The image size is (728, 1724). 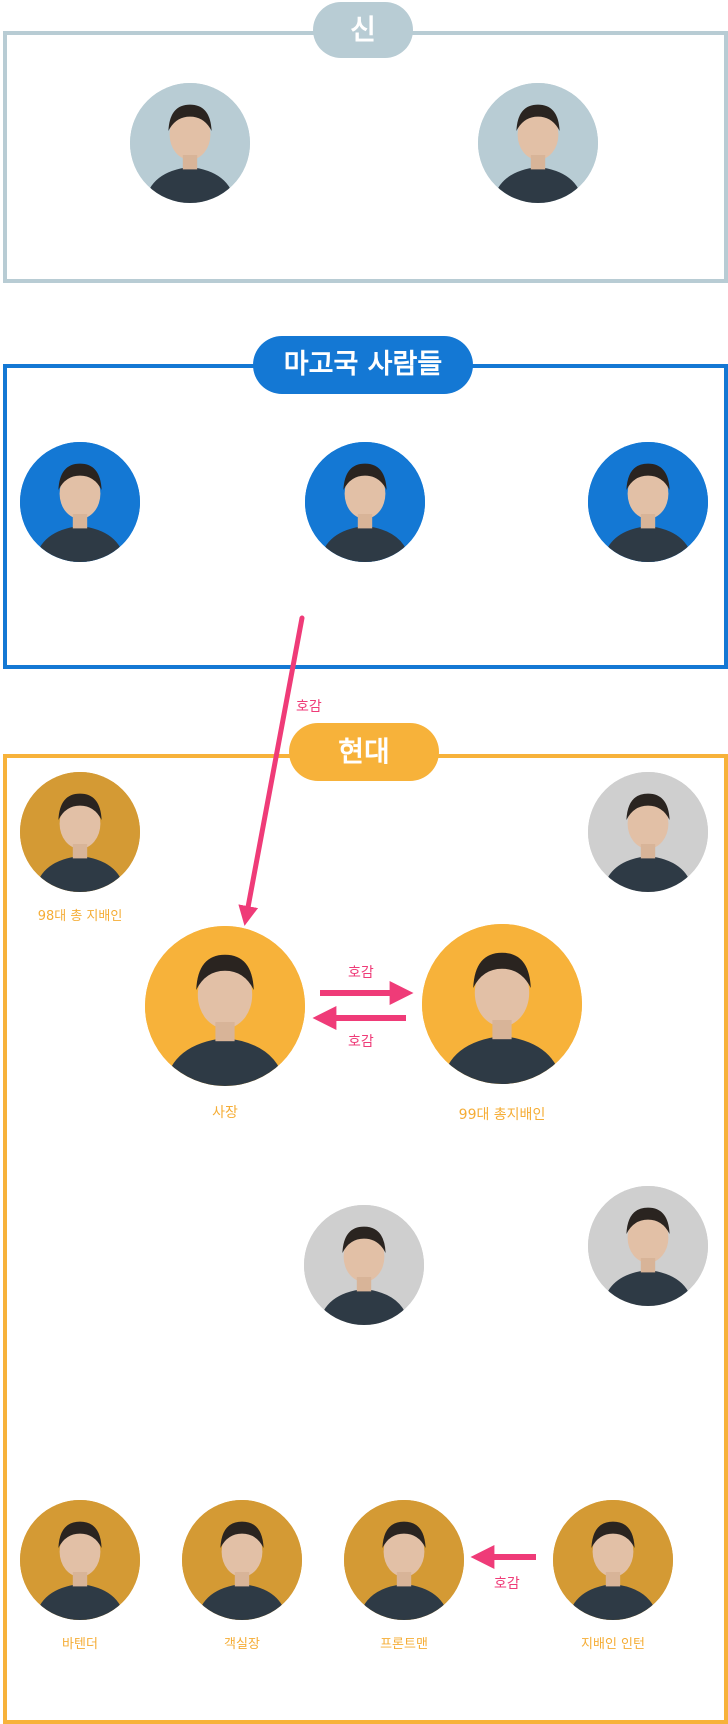 I want to click on group-gods-label: 신, so click(x=363, y=30).